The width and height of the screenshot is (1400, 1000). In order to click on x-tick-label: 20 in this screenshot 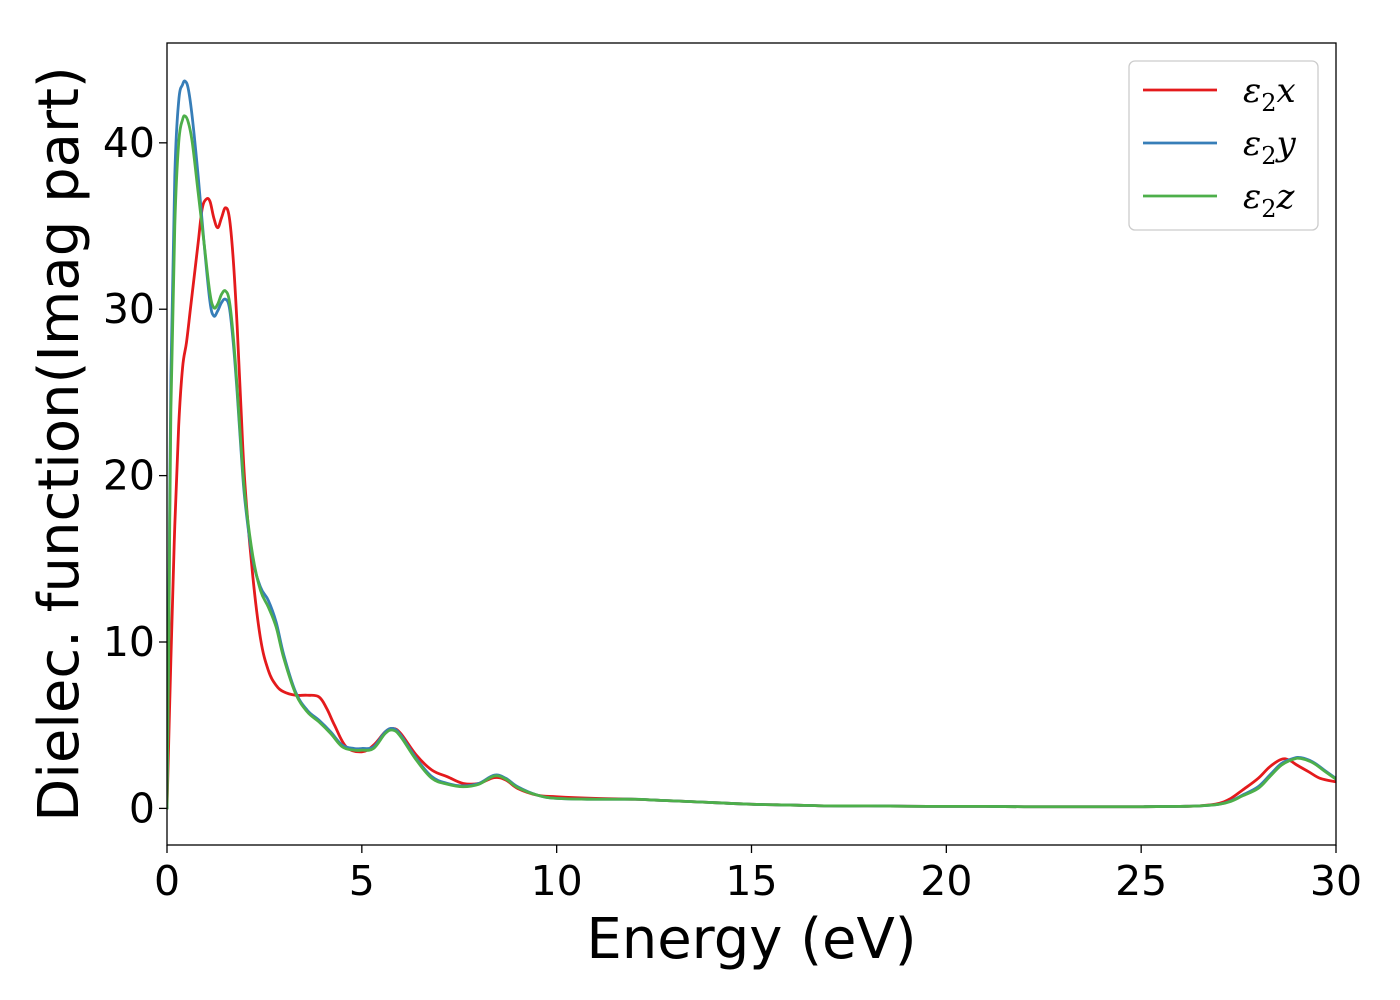, I will do `click(946, 881)`.